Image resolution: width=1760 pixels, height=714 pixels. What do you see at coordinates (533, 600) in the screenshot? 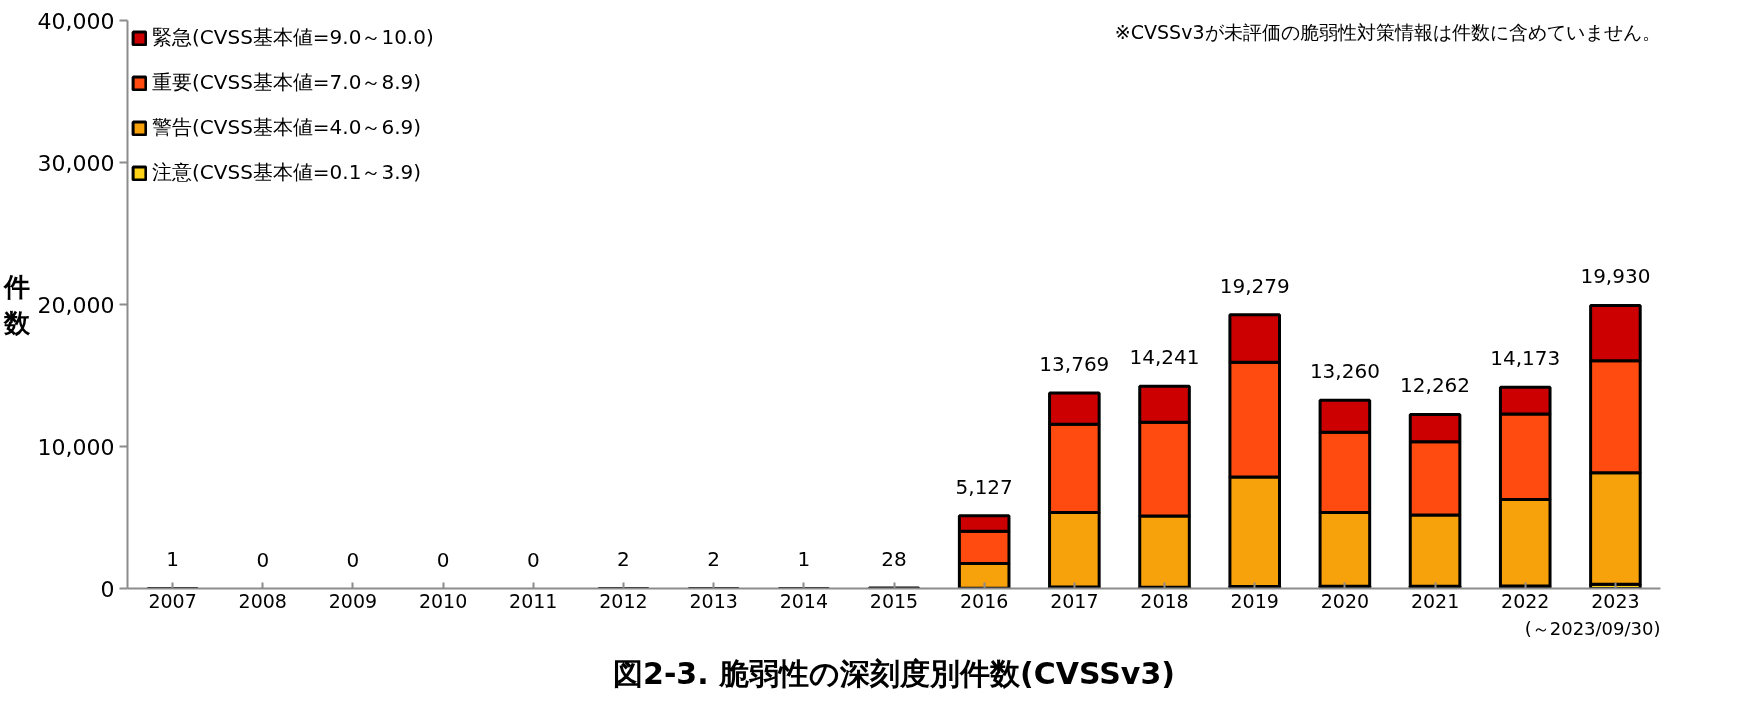
I see `x-tick-label: 2011` at bounding box center [533, 600].